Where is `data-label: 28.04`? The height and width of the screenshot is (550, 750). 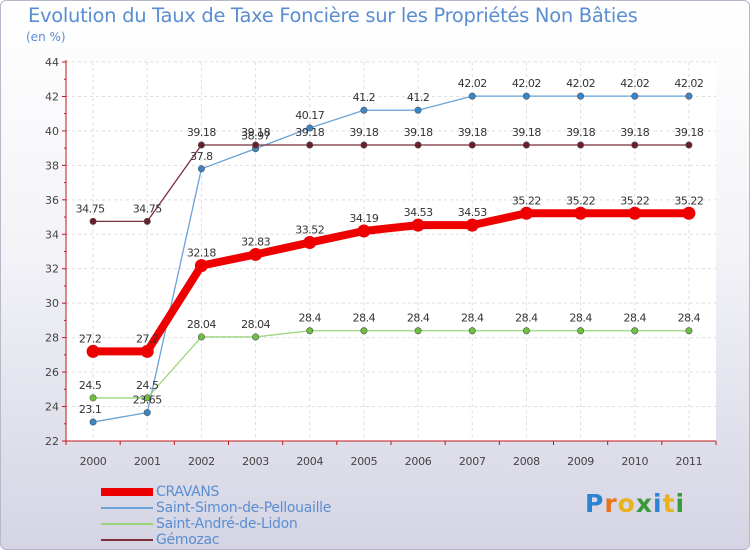
data-label: 28.04 is located at coordinates (201, 324).